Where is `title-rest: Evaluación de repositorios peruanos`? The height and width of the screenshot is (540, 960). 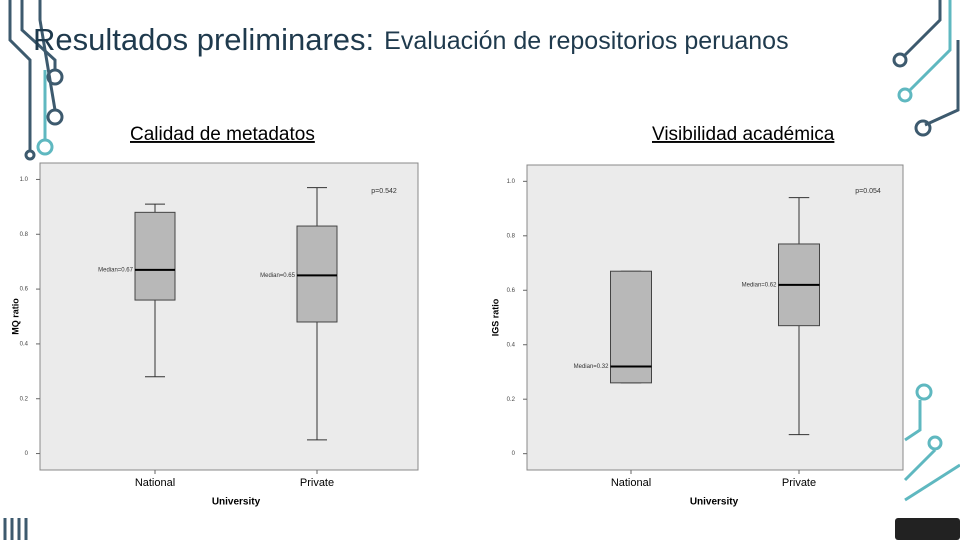 title-rest: Evaluación de repositorios peruanos is located at coordinates (586, 41).